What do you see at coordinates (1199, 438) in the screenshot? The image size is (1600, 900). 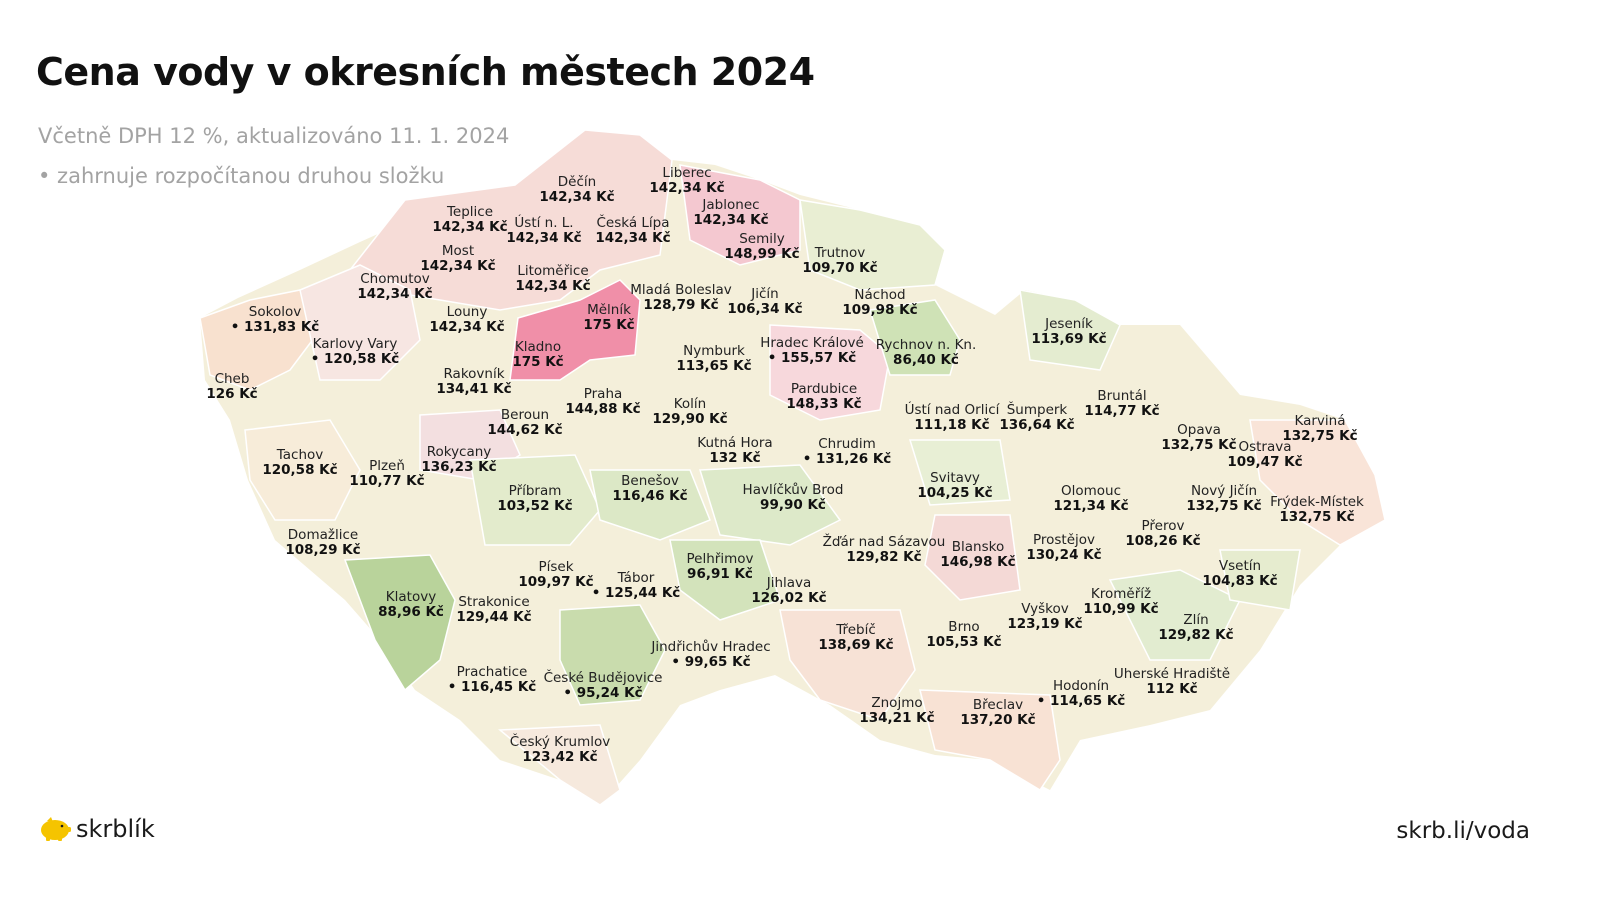 I see `city-label: Opava 132,75 Kč` at bounding box center [1199, 438].